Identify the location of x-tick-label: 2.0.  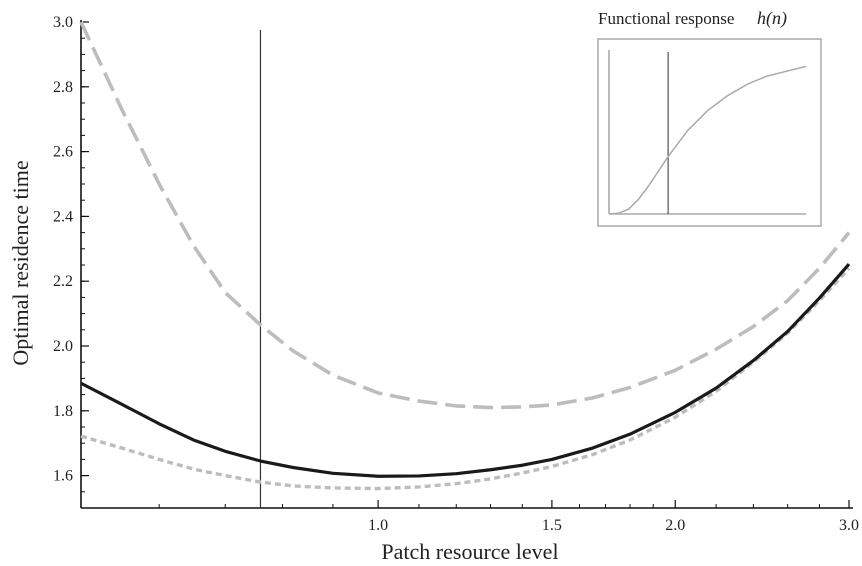
(675, 525).